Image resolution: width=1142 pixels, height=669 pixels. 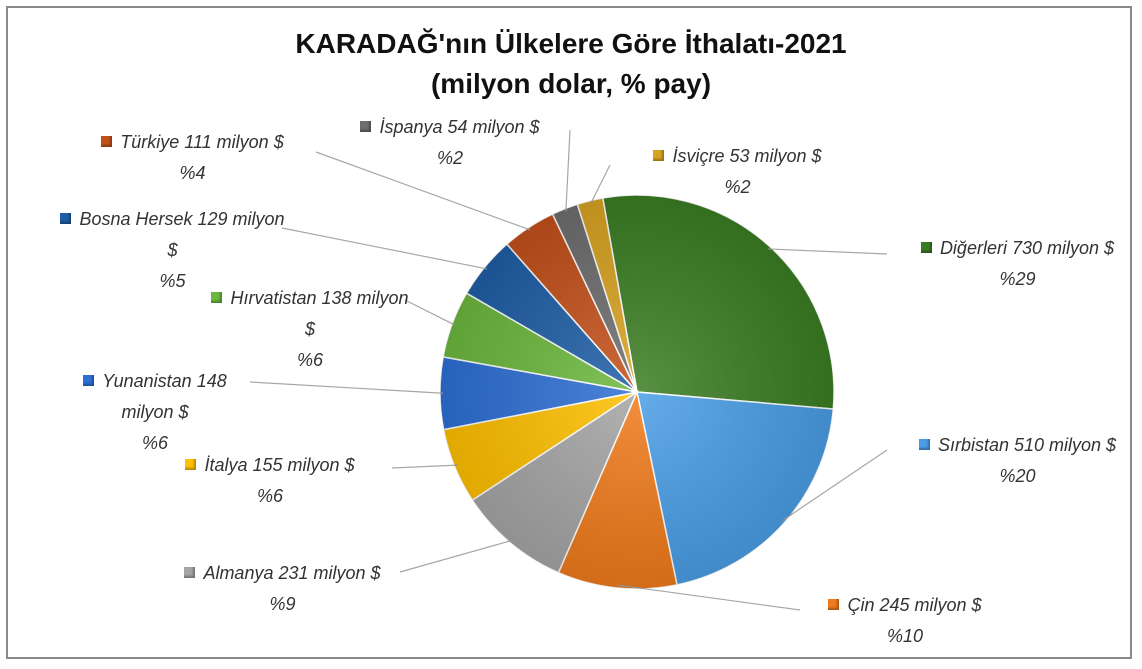 What do you see at coordinates (192, 173) in the screenshot?
I see `percent-label: %4` at bounding box center [192, 173].